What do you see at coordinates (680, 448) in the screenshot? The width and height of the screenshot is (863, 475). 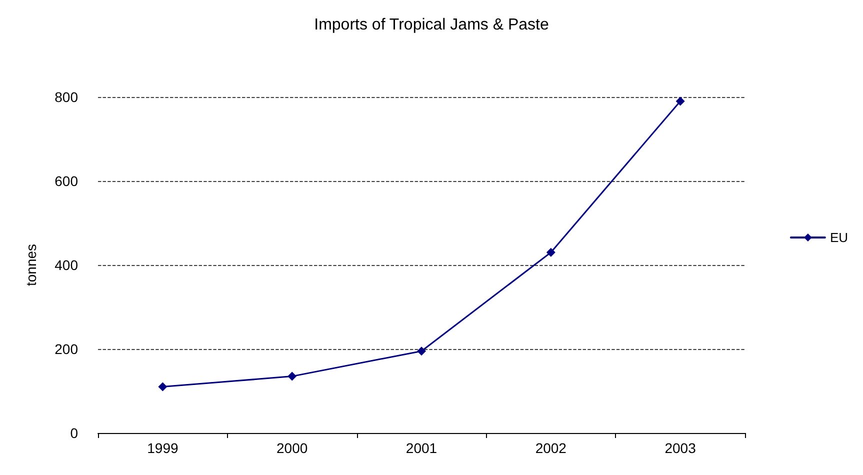 I see `x-tick-label: 2003` at bounding box center [680, 448].